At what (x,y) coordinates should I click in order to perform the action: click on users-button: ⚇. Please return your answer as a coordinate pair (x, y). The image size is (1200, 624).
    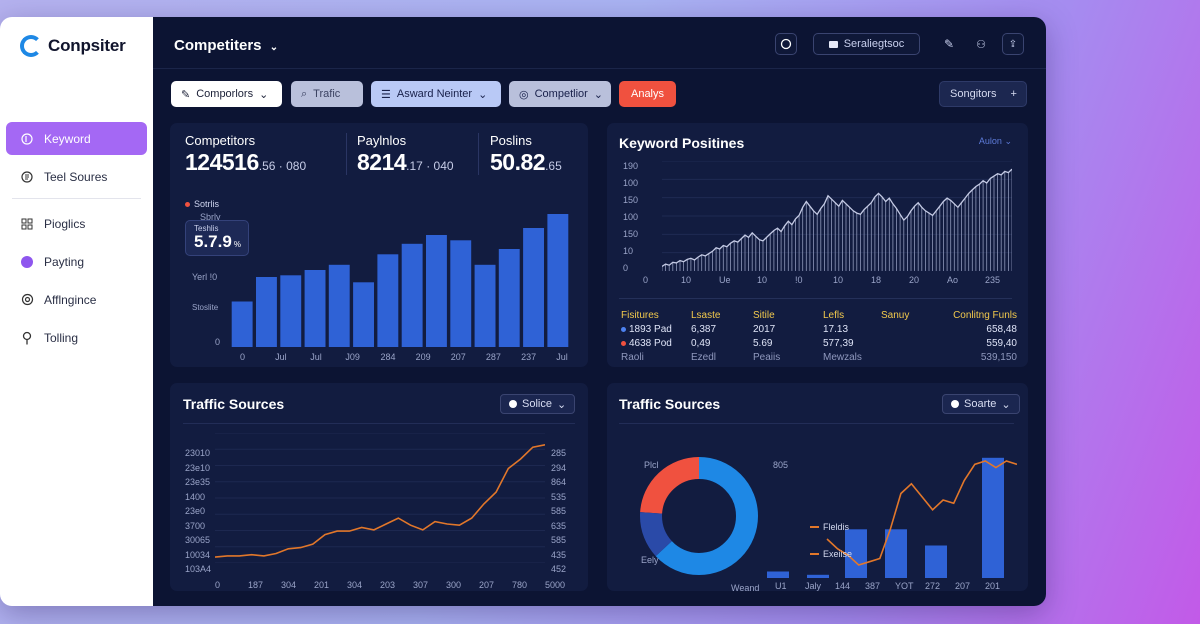
    Looking at the image, I should click on (981, 44).